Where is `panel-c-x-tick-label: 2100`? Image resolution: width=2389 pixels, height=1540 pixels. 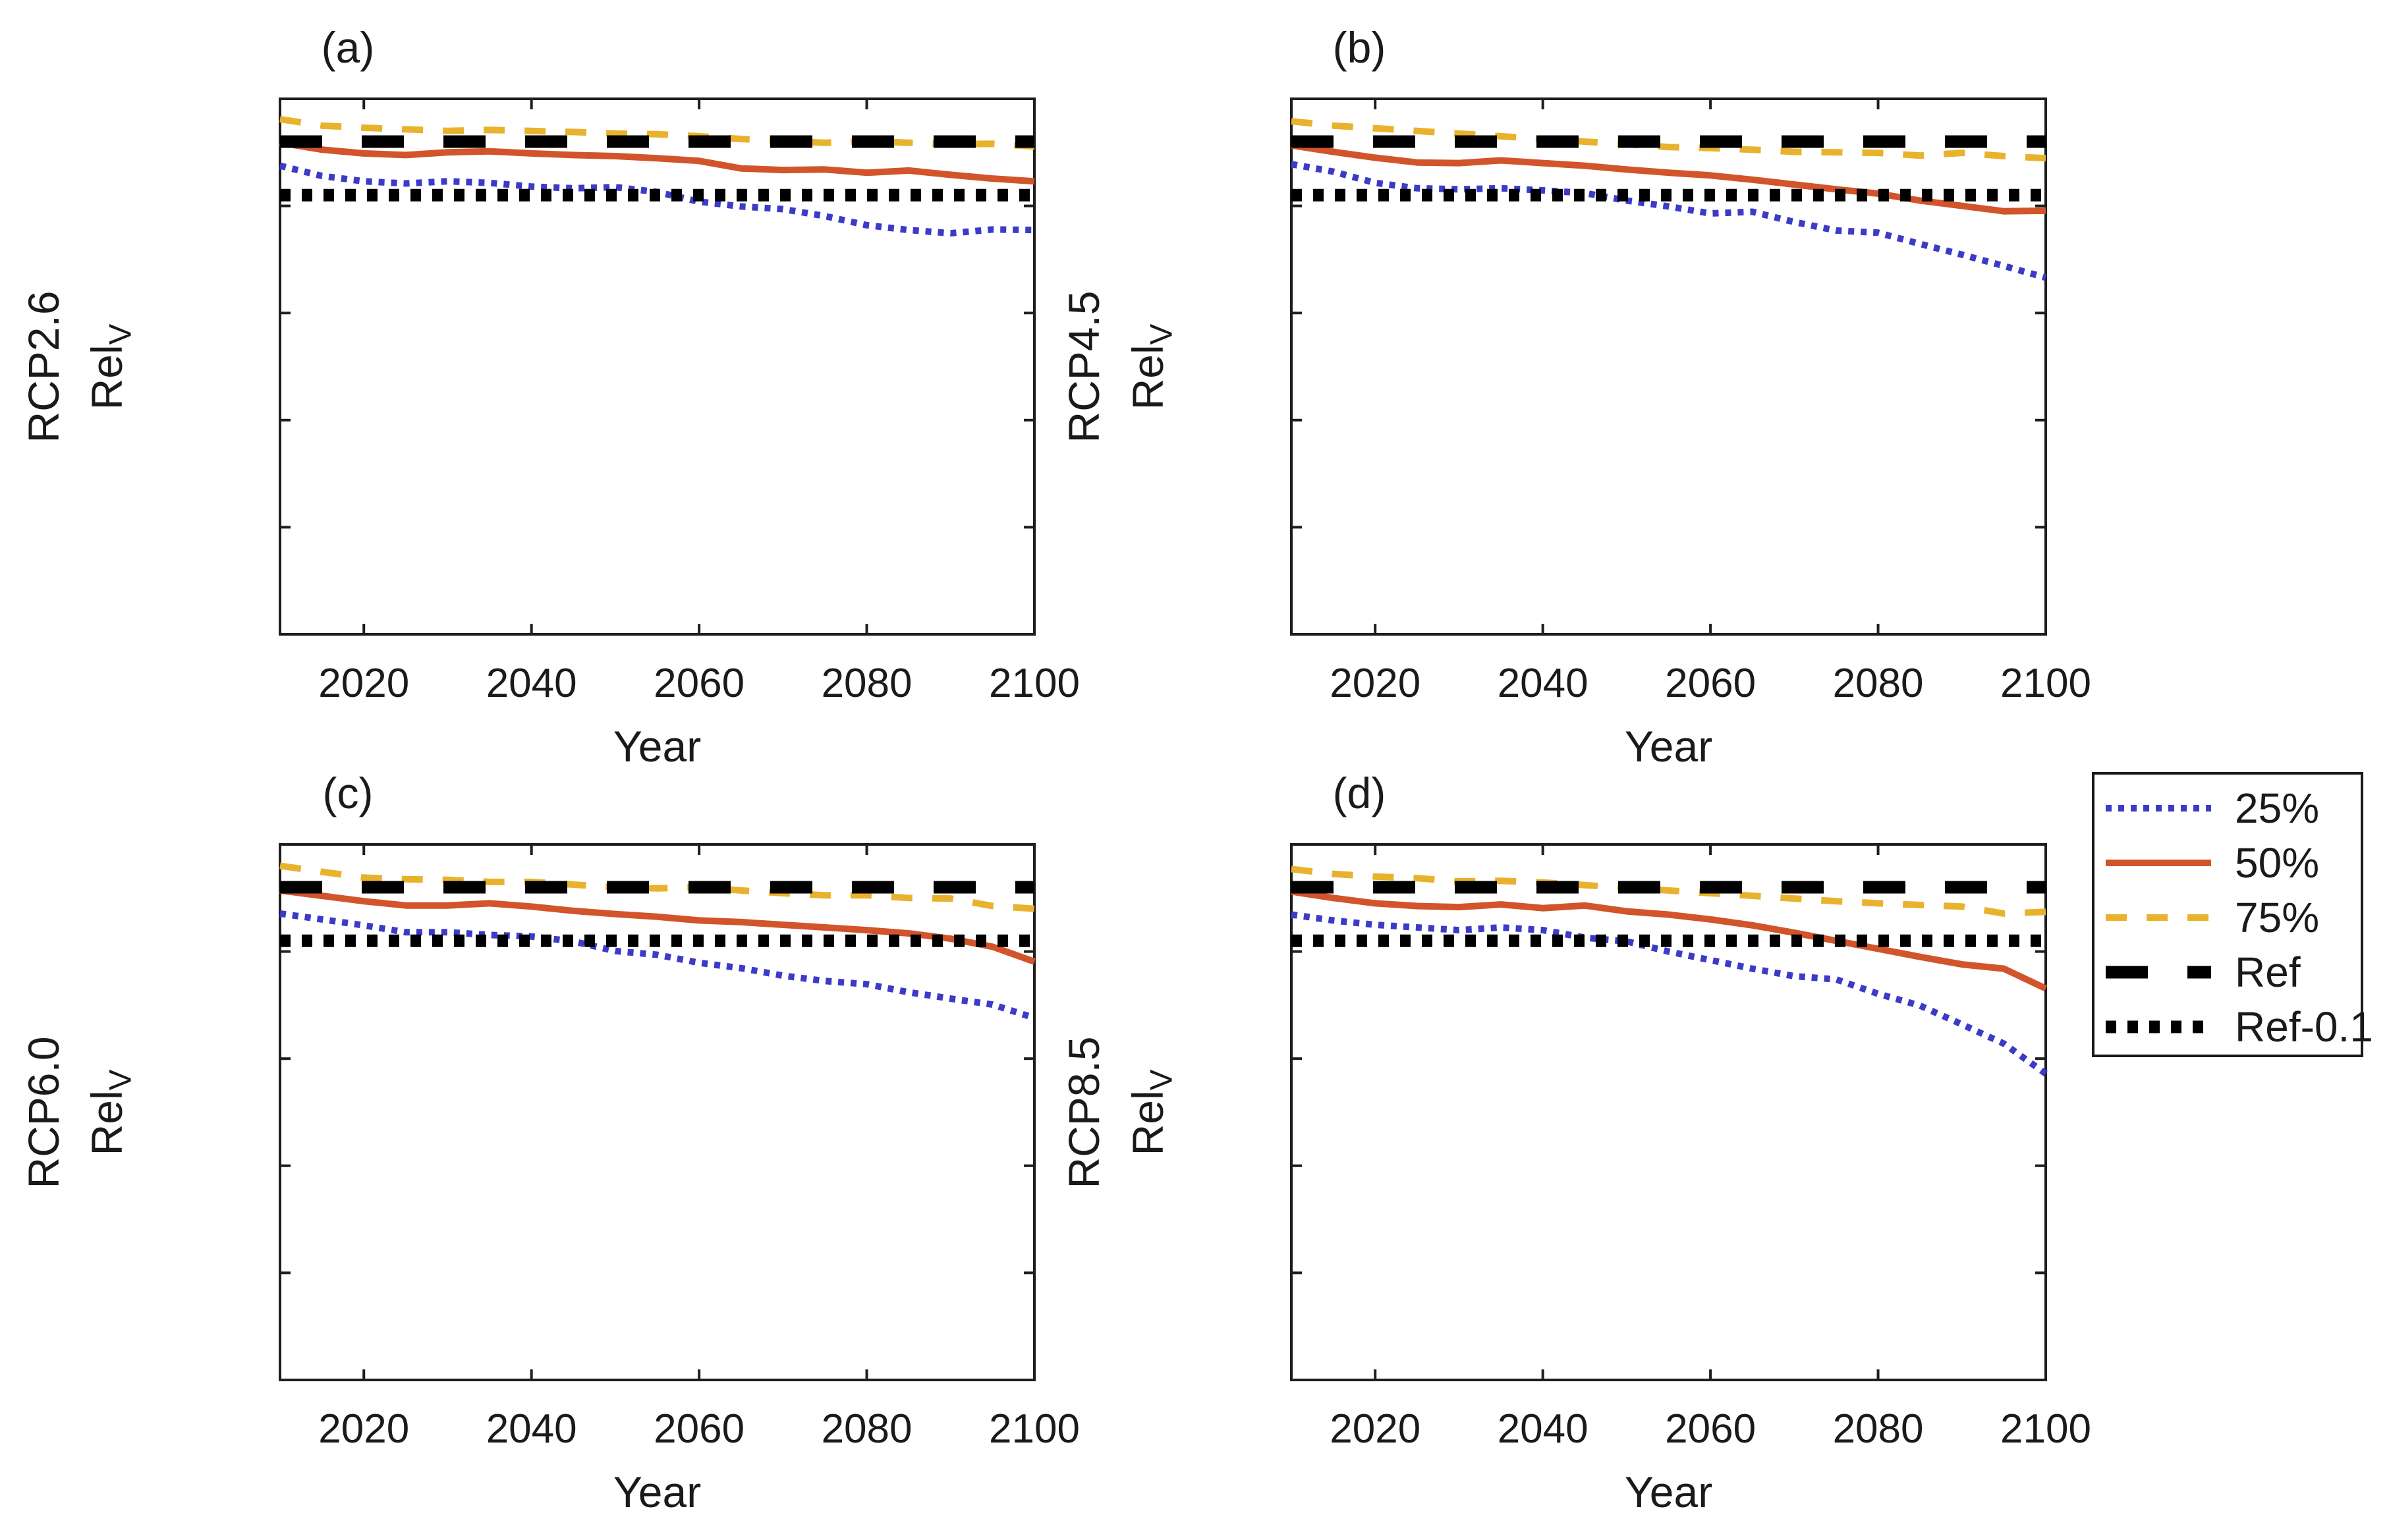
panel-c-x-tick-label: 2100 is located at coordinates (1034, 1429).